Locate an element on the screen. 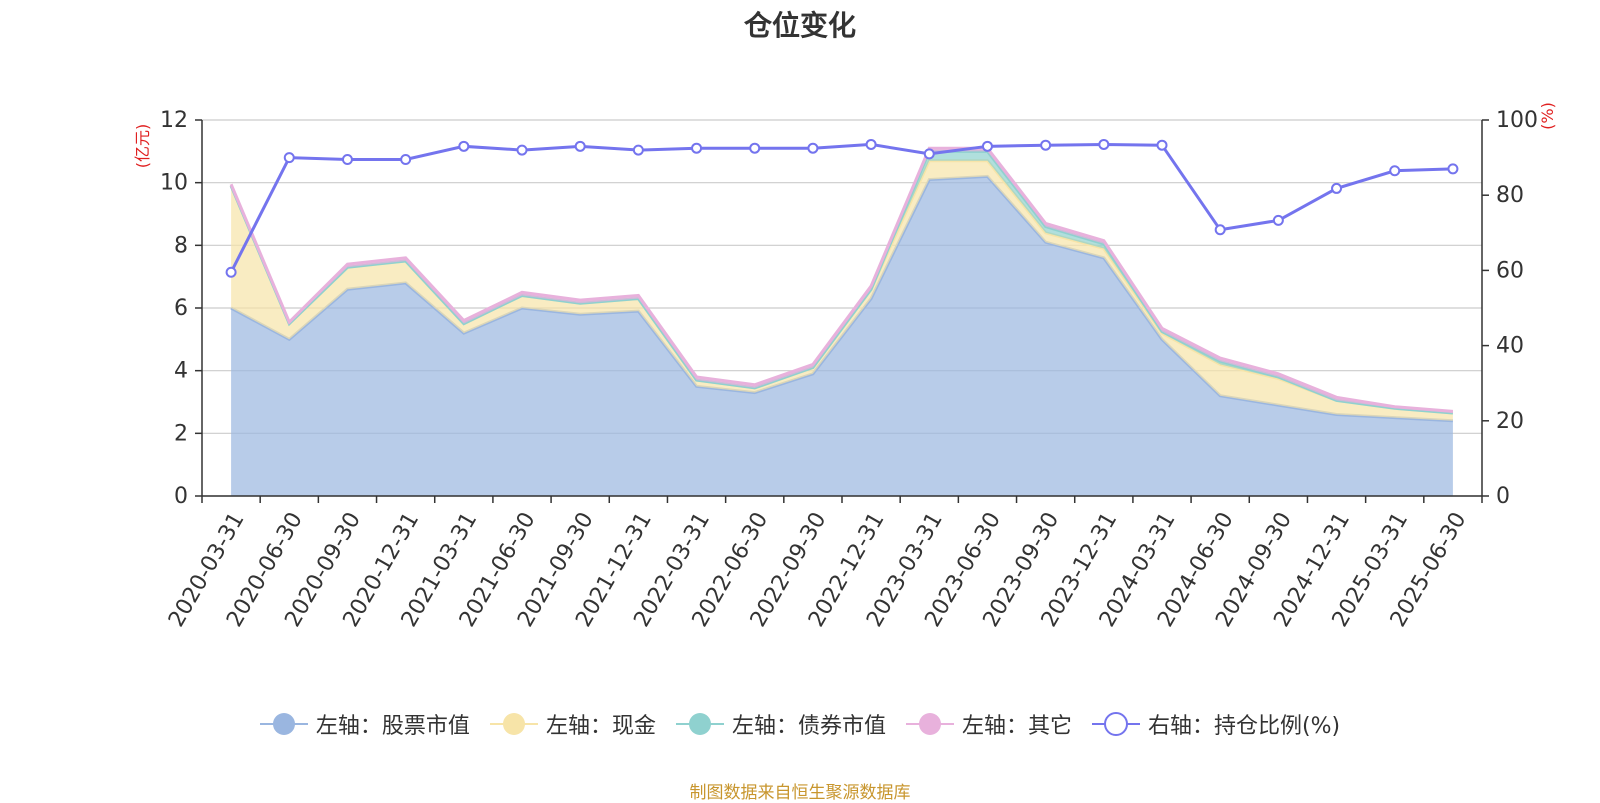  right-tick-label: 100 is located at coordinates (1517, 120).